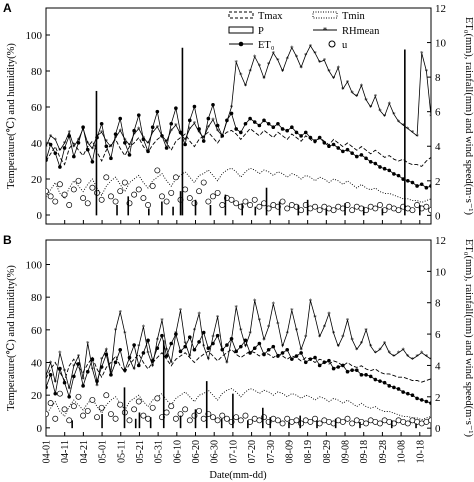 The height and width of the screenshot is (482, 474). I want to click on legend-marker-circle-icon, so click(332, 44).